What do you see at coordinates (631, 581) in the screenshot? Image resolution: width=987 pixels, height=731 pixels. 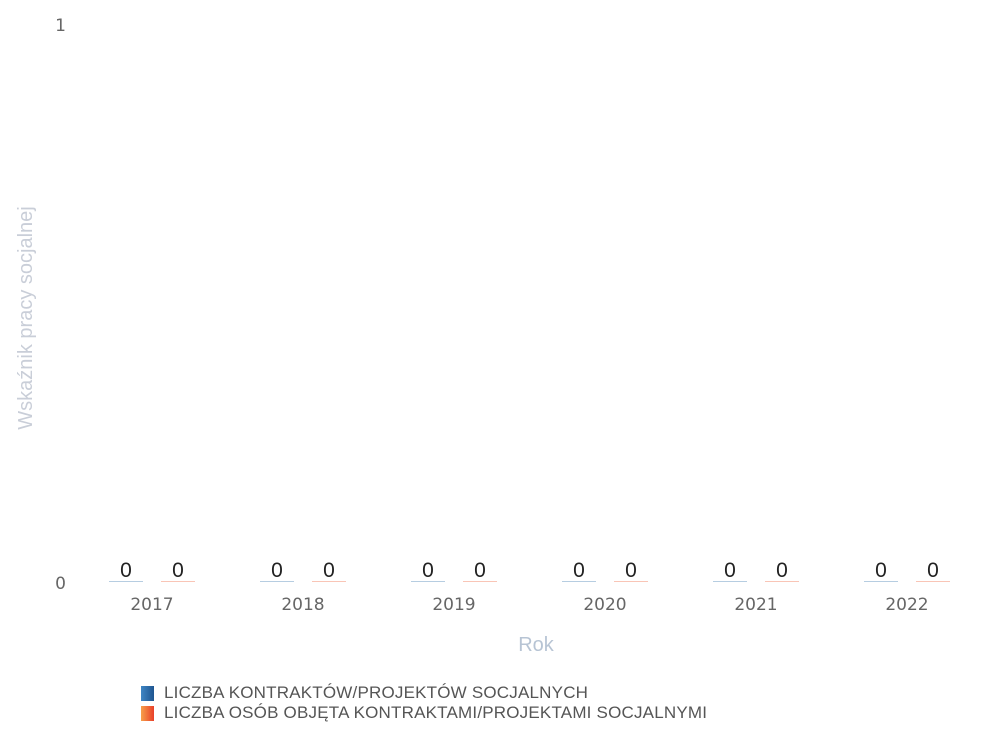 I see `bar-persons-2020` at bounding box center [631, 581].